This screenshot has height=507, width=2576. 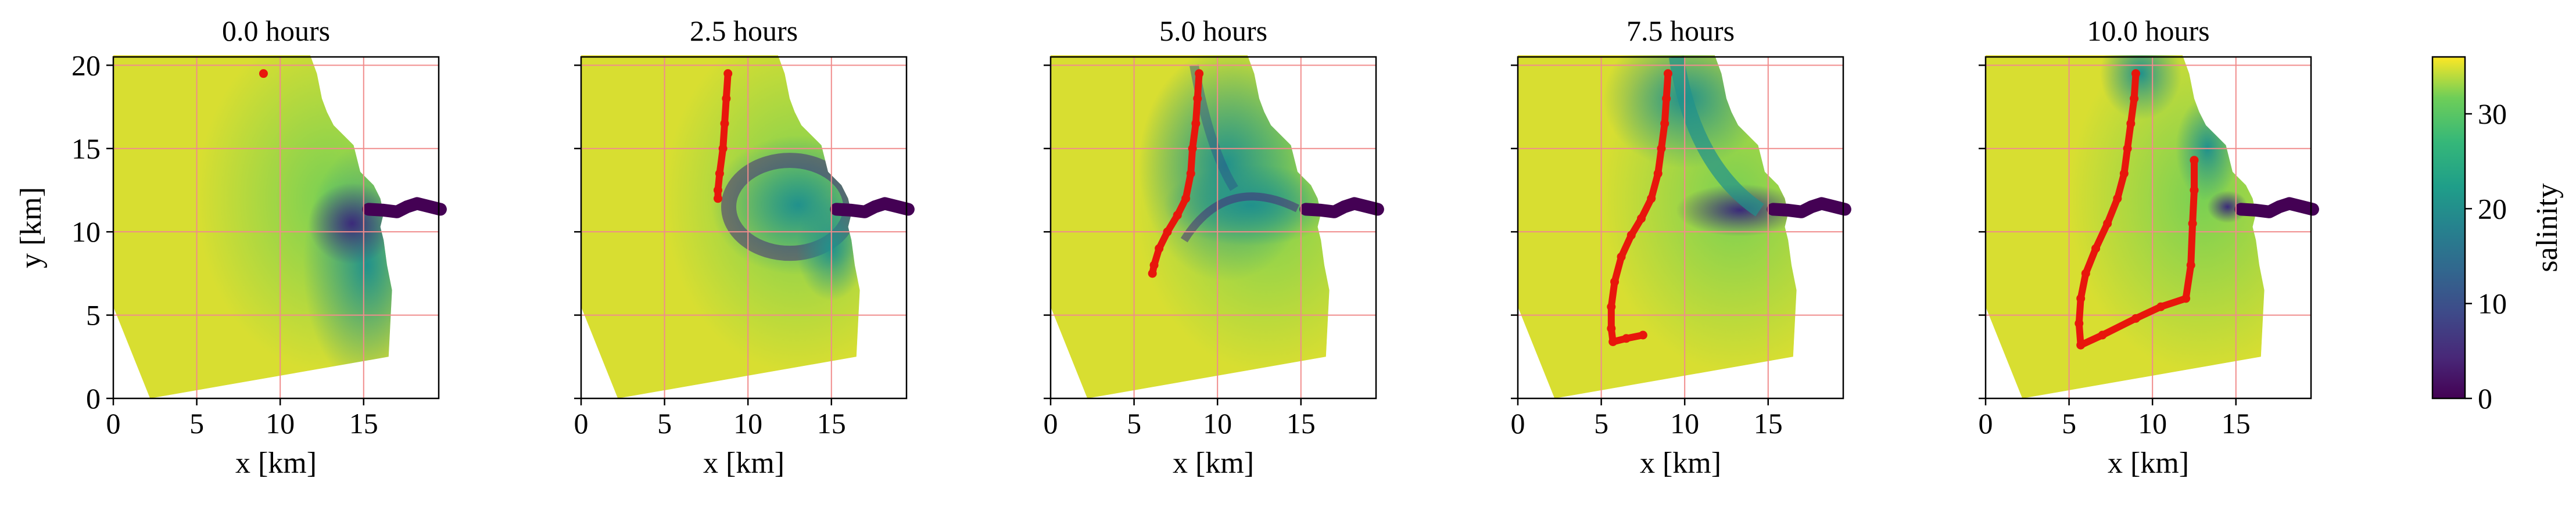 I want to click on panel-3: 5.0 hours 0 5 10 15 x [km], so click(x=1214, y=247).